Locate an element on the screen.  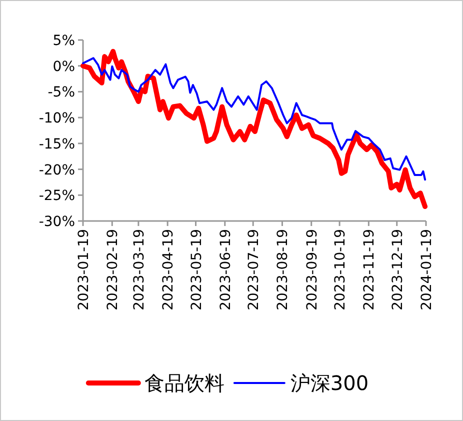
y-tick-label: 5% is located at coordinates (63, 41).